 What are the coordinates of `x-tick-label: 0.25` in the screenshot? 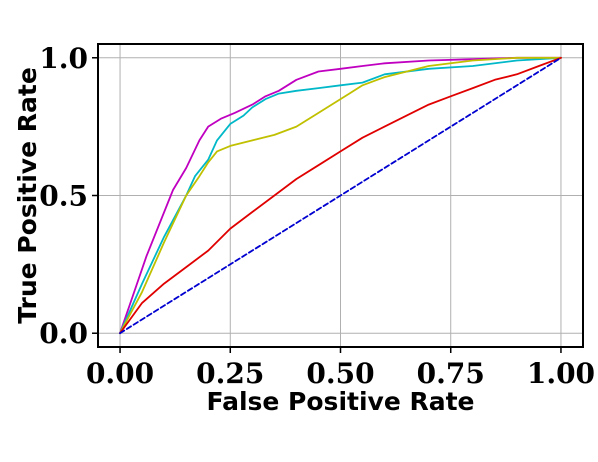 It's located at (230, 373).